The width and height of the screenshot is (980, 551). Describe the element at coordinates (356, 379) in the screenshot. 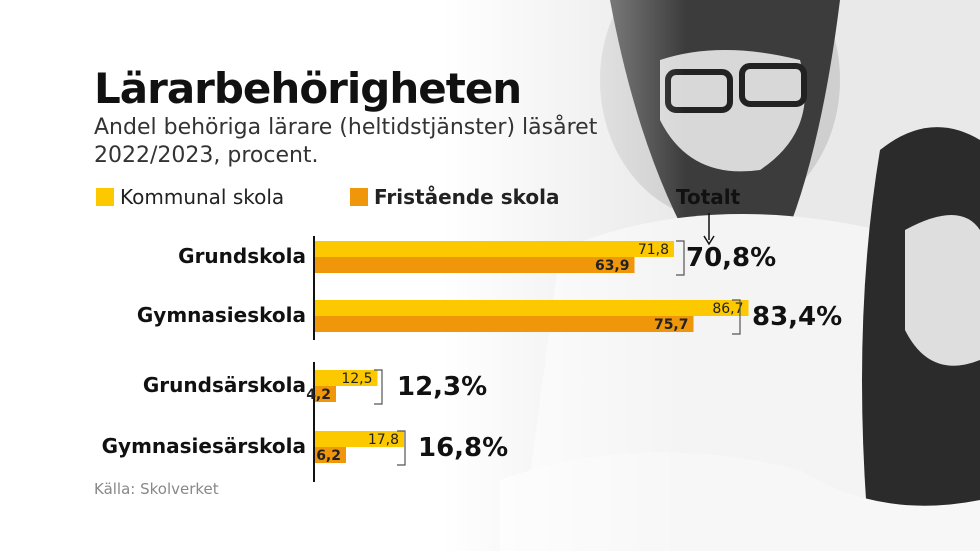

I see `value-label-kommunal-grundsrskola: 12,5` at that location.